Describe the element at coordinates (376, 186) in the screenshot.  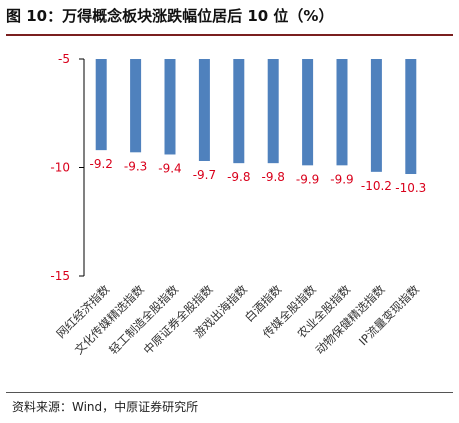
I see `data-label: -10.2` at that location.